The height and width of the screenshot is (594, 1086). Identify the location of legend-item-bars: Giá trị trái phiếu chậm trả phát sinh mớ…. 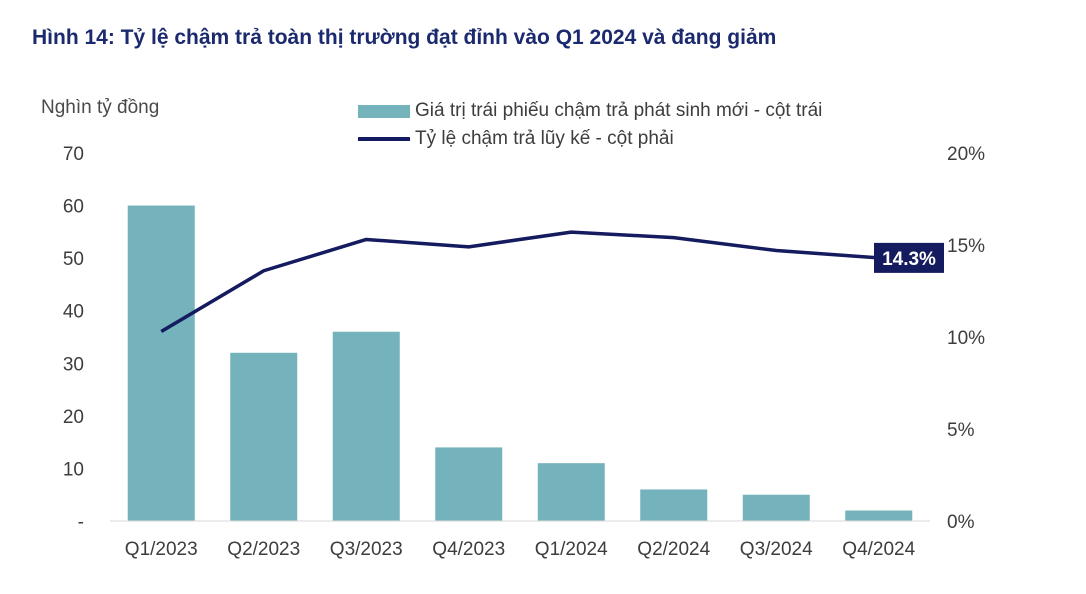
(590, 111).